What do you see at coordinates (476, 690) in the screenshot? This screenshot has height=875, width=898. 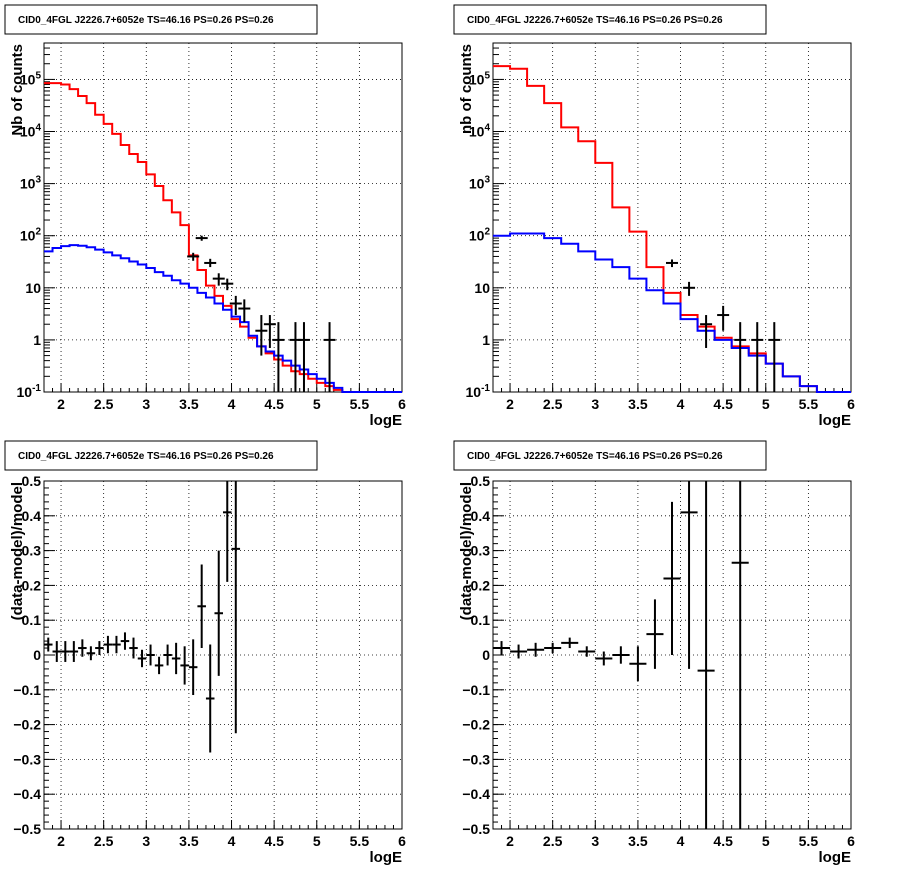 I see `y-tick-label: −0.1` at bounding box center [476, 690].